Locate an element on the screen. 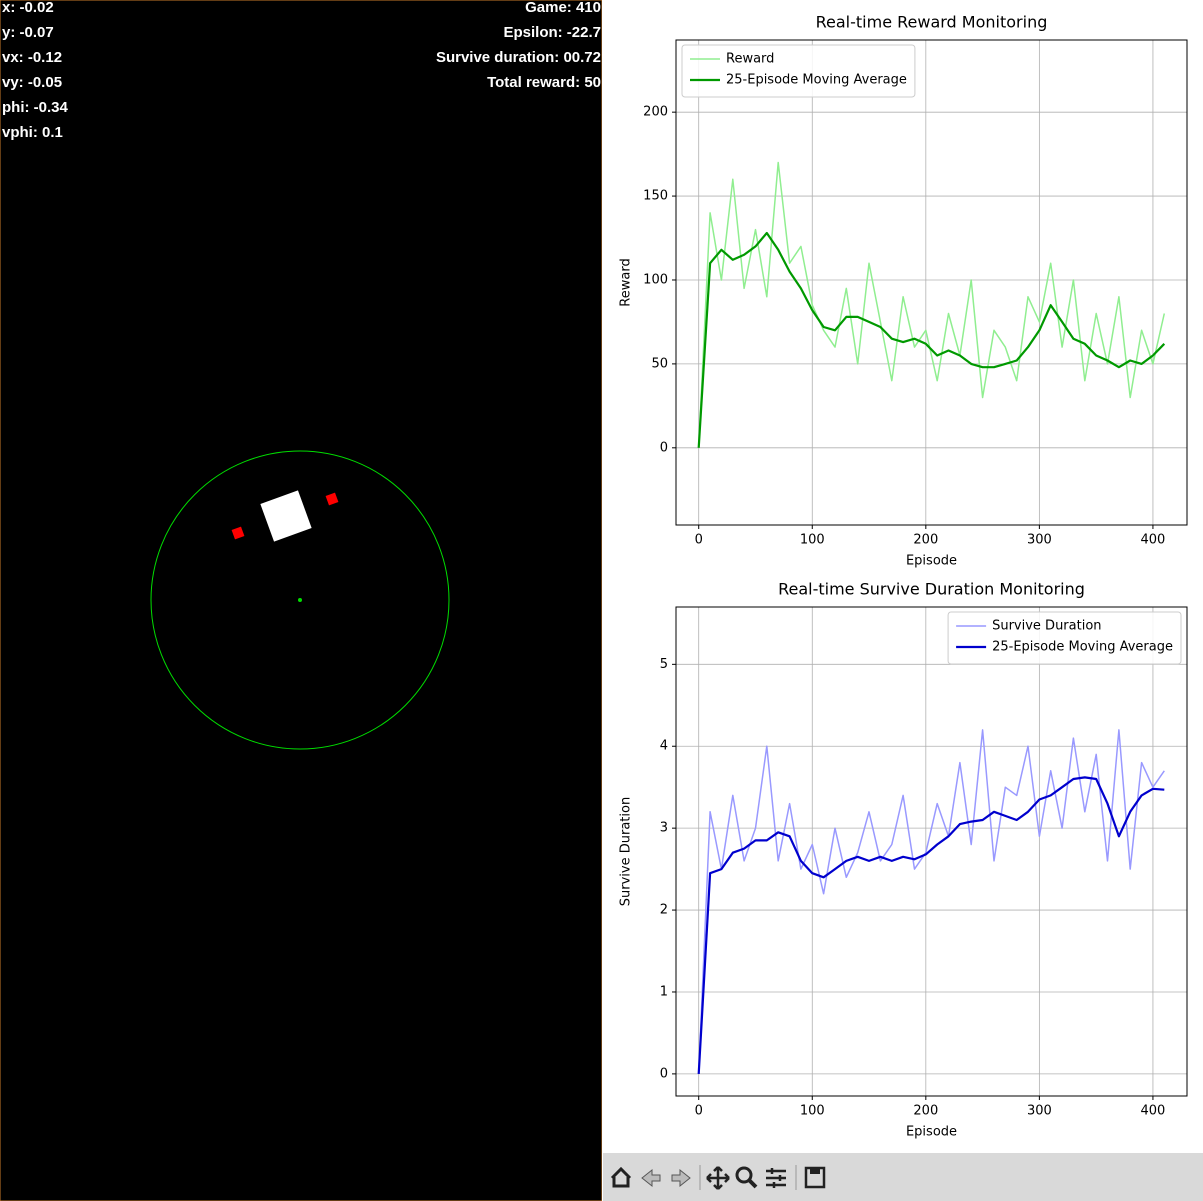 The height and width of the screenshot is (1201, 1203). legend-label: Survive Duration is located at coordinates (1046, 626).